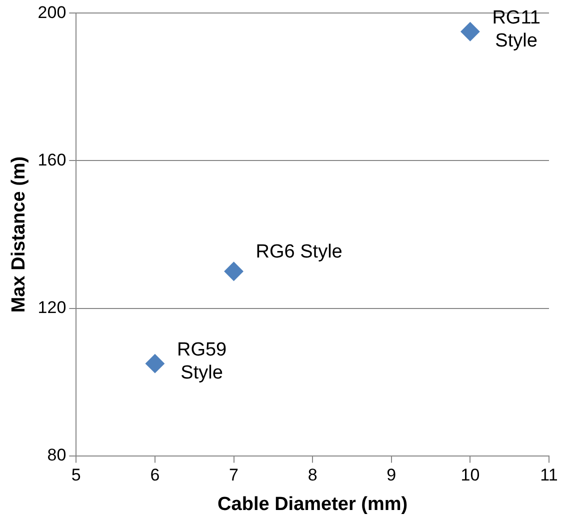 This screenshot has height=524, width=561. What do you see at coordinates (391, 475) in the screenshot?
I see `x-tick-label: 9` at bounding box center [391, 475].